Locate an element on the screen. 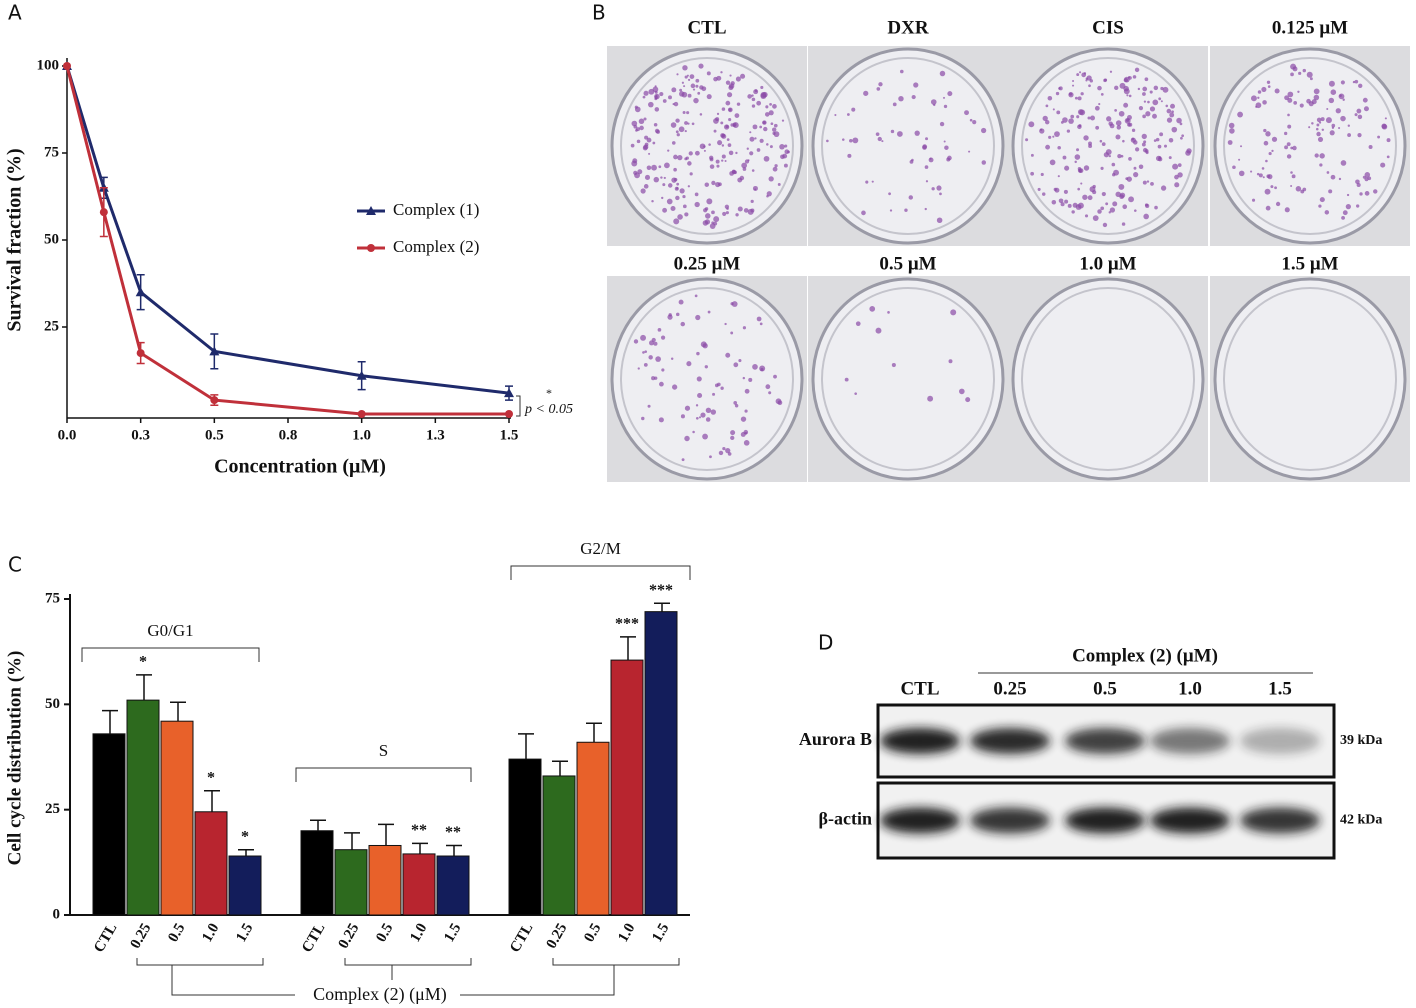  y-tick-label: 50 is located at coordinates (51, 239).